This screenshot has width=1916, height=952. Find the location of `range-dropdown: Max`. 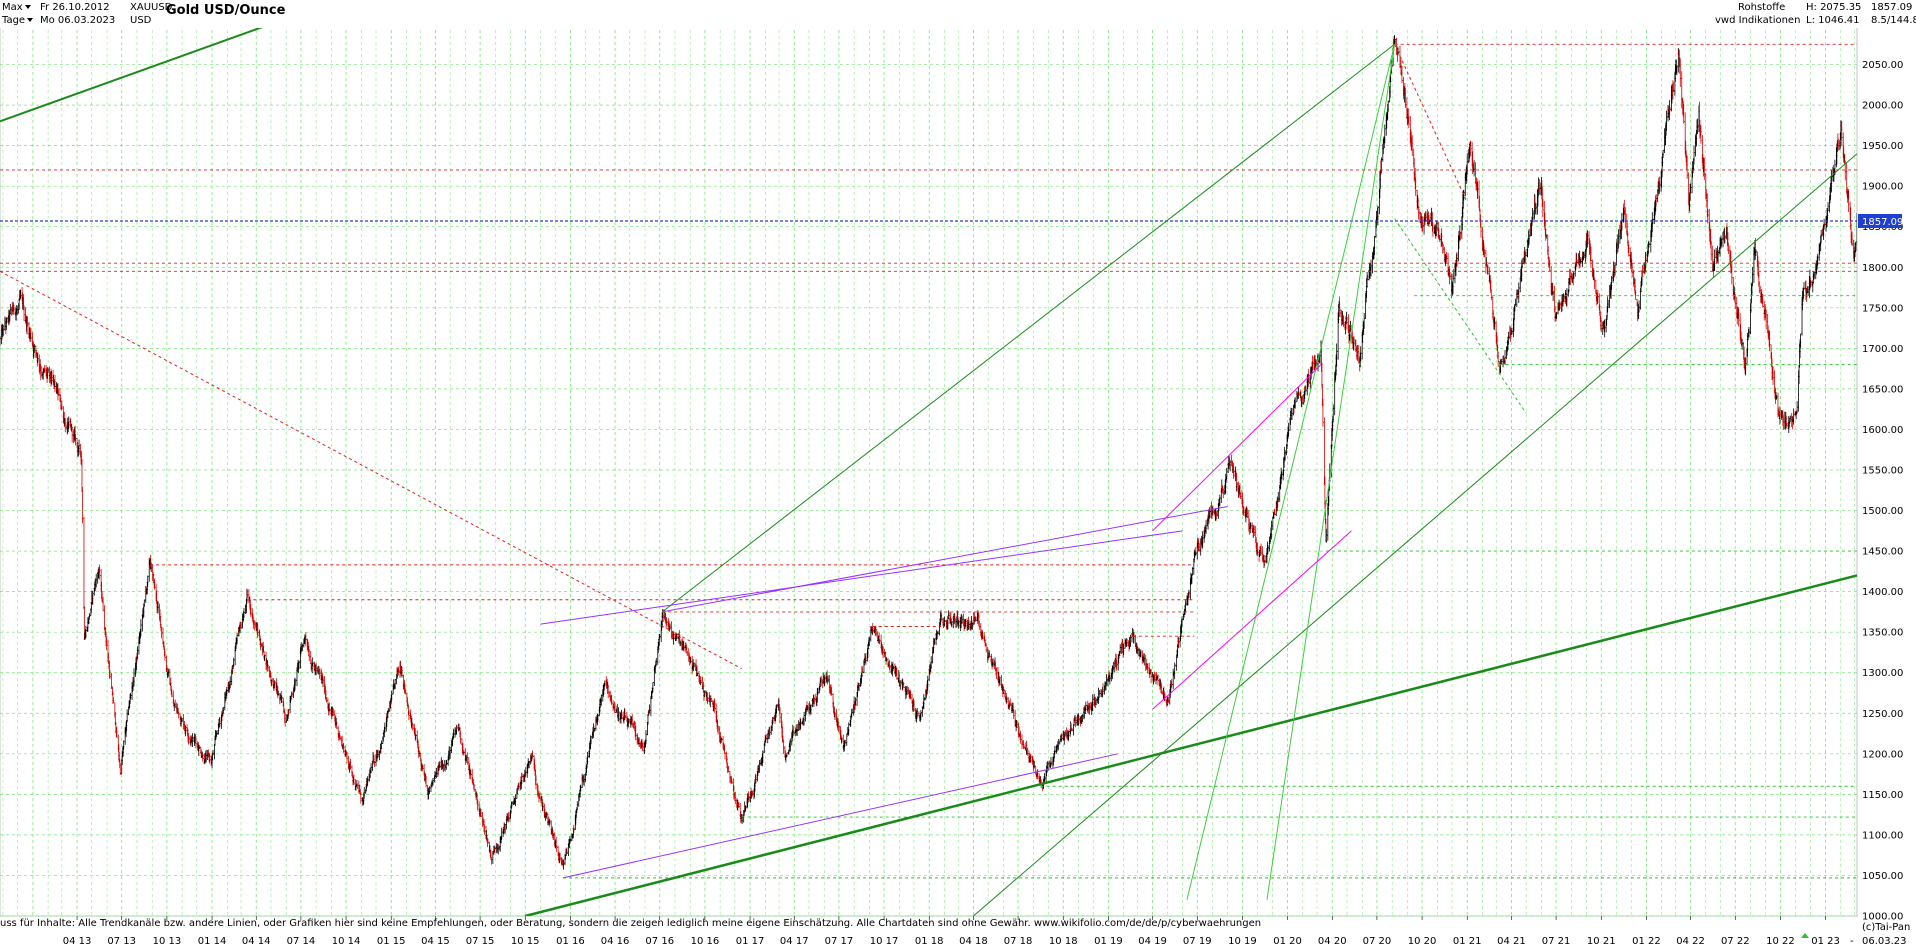

range-dropdown: Max is located at coordinates (16, 8).